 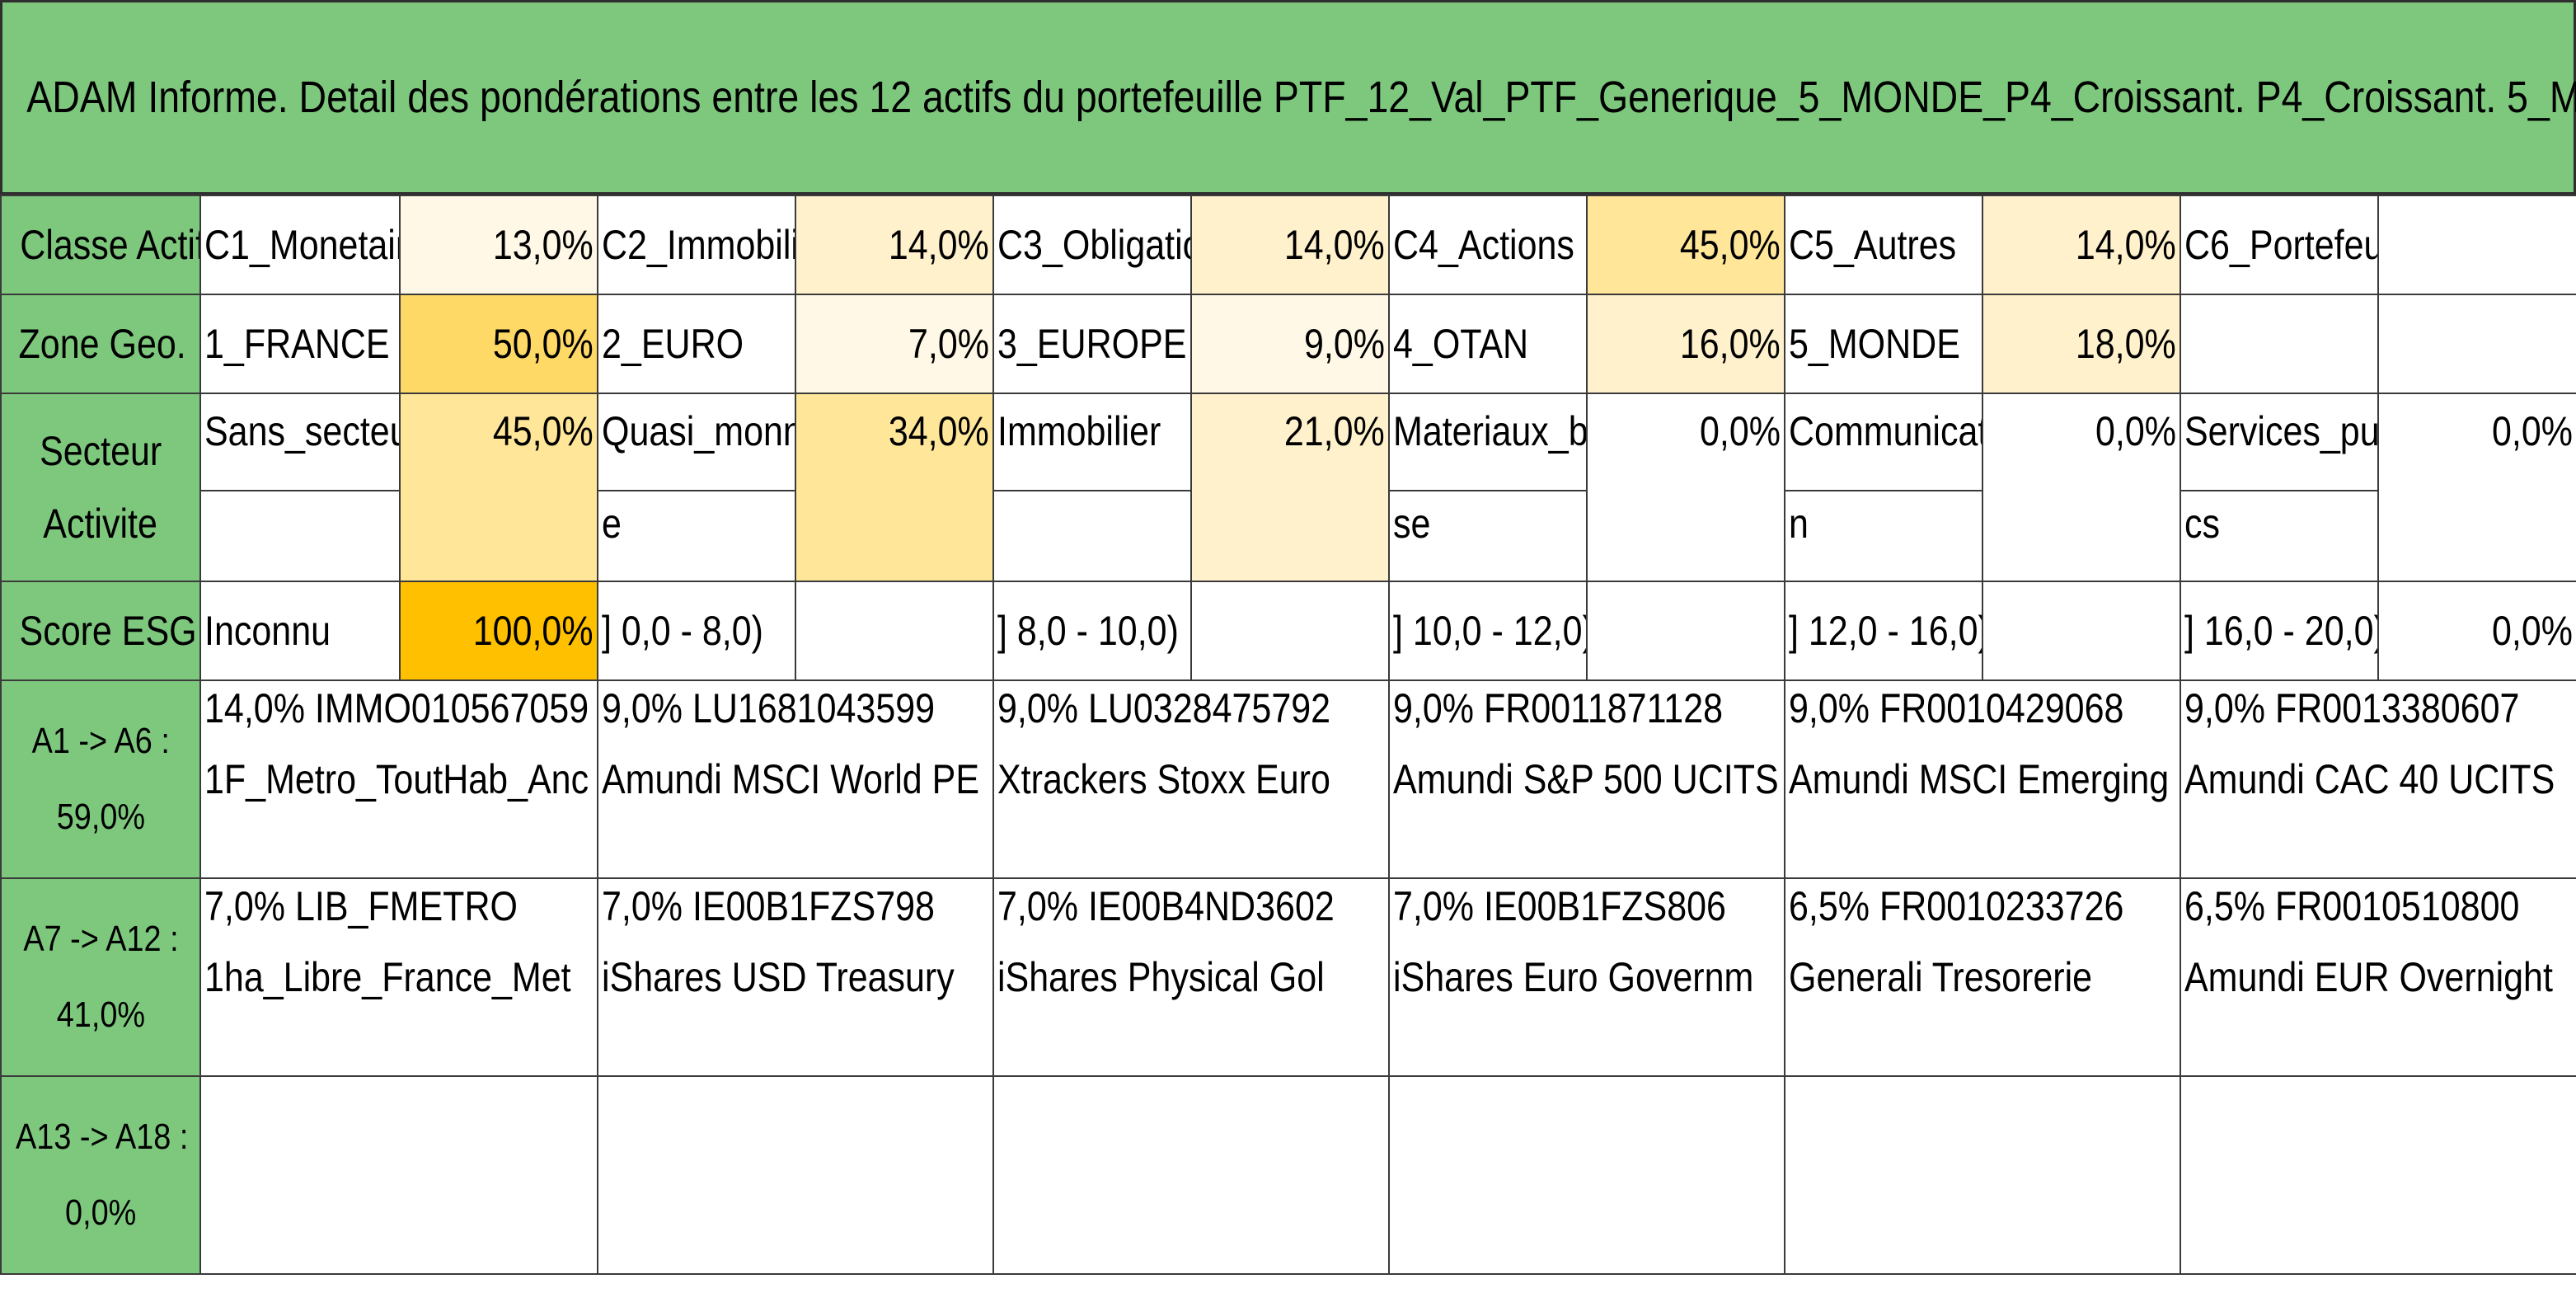 I want to click on sector-name: Quasi_monnai, so click(x=697, y=442).